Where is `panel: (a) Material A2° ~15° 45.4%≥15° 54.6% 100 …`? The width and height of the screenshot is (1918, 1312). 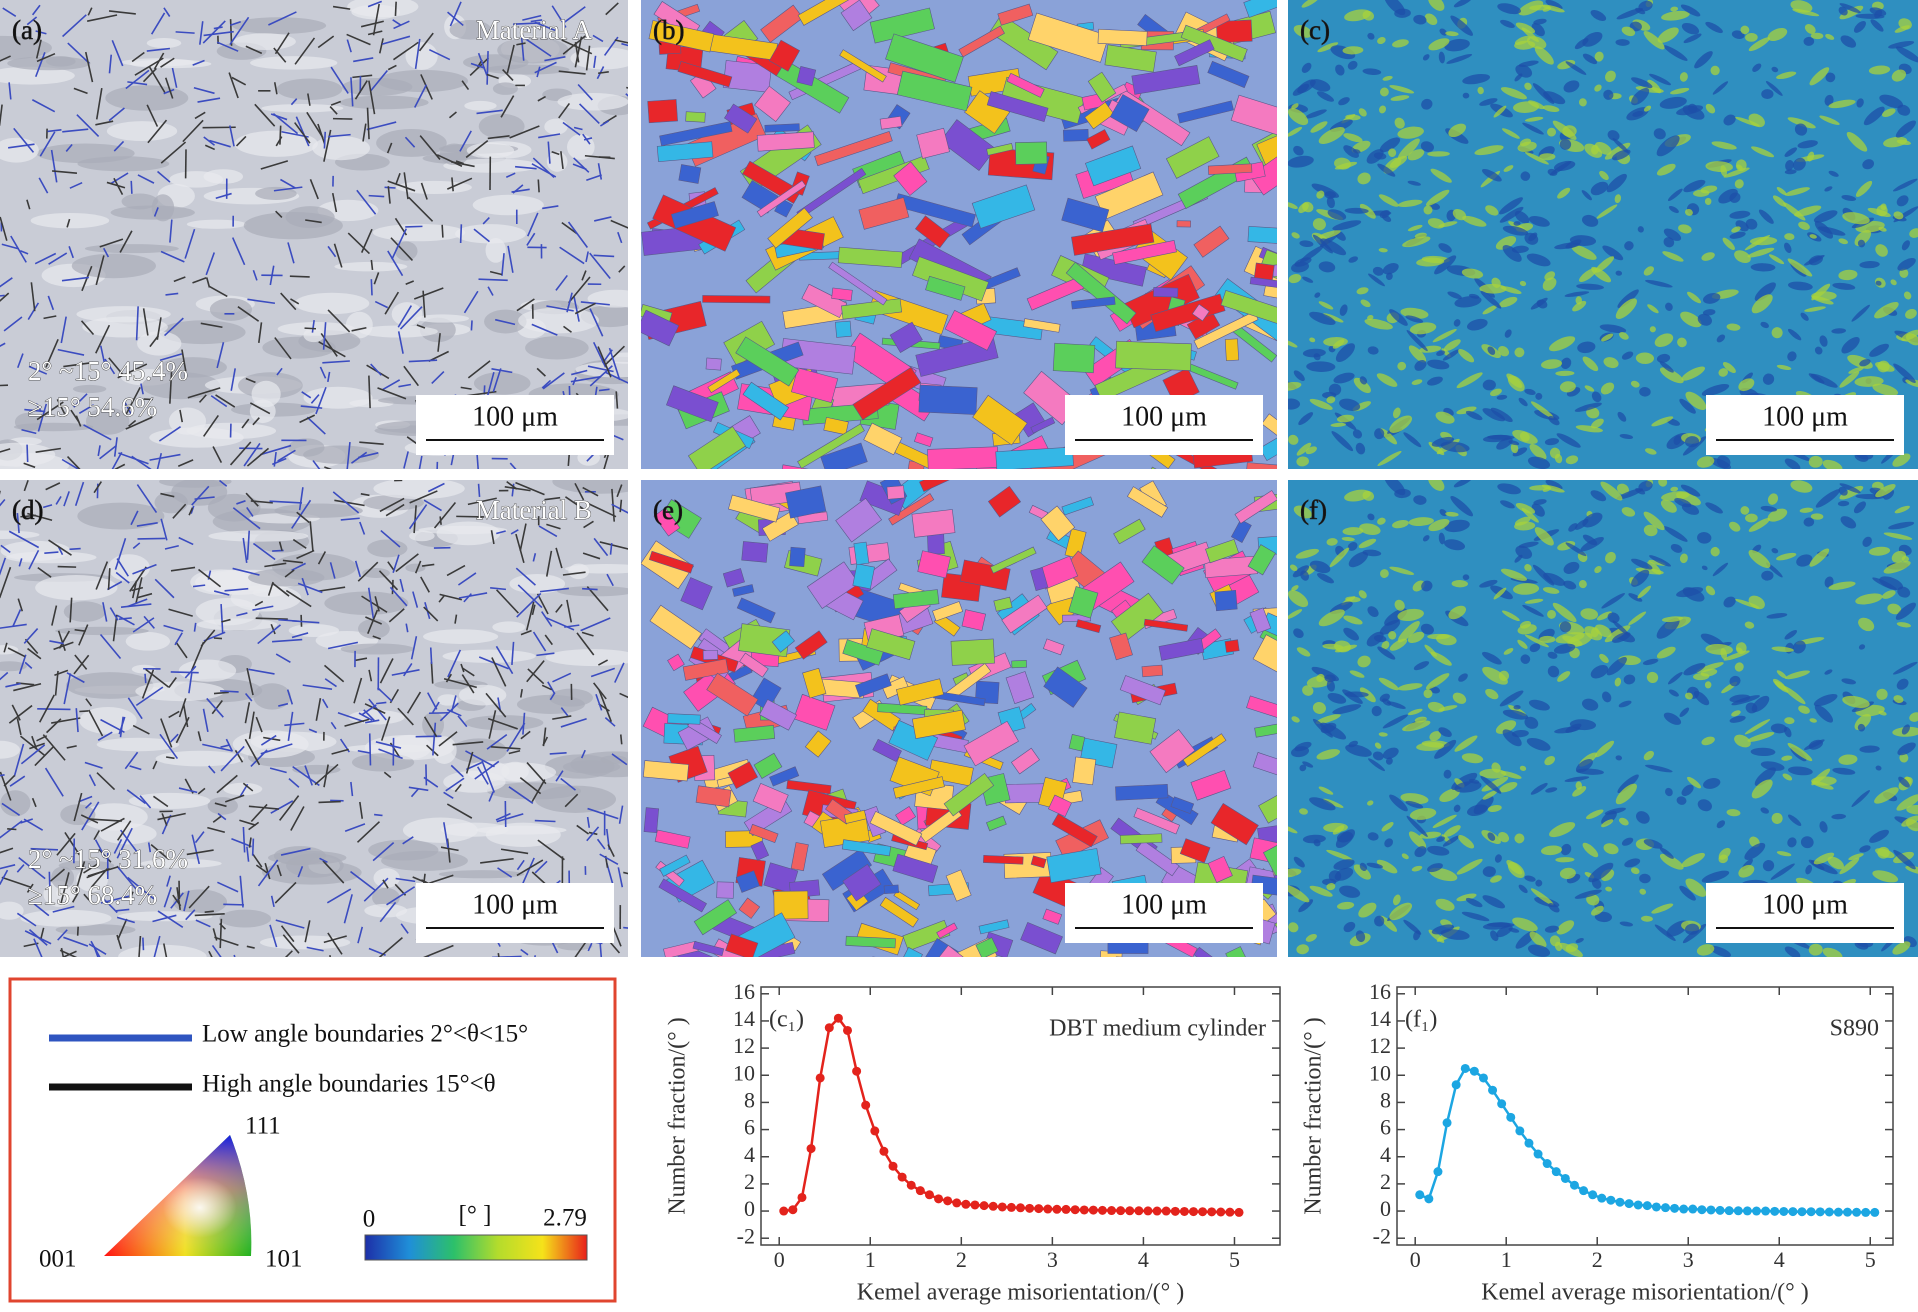
panel: (a) Material A2° ~15° 45.4%≥15° 54.6% 100 … is located at coordinates (314, 234).